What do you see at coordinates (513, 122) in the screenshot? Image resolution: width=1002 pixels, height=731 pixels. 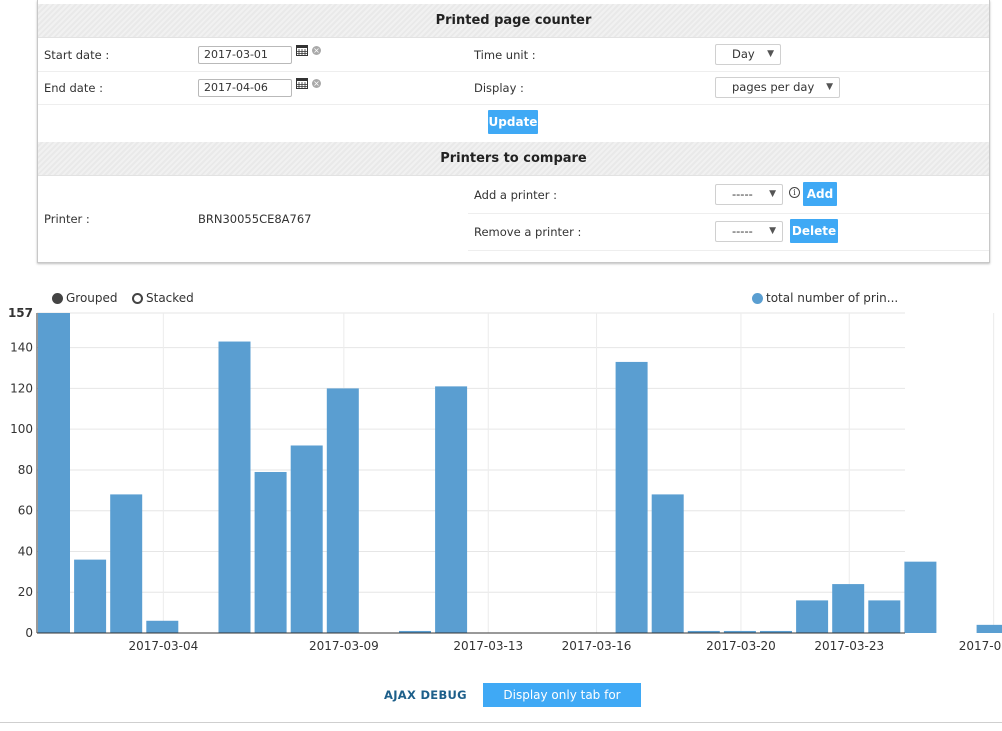 I see `update-button: Update` at bounding box center [513, 122].